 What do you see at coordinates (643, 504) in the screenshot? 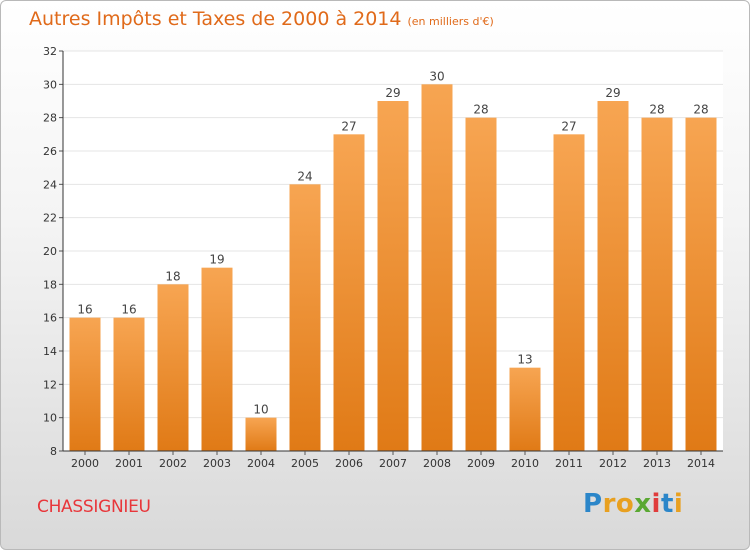
I see `logo-letter: x` at bounding box center [643, 504].